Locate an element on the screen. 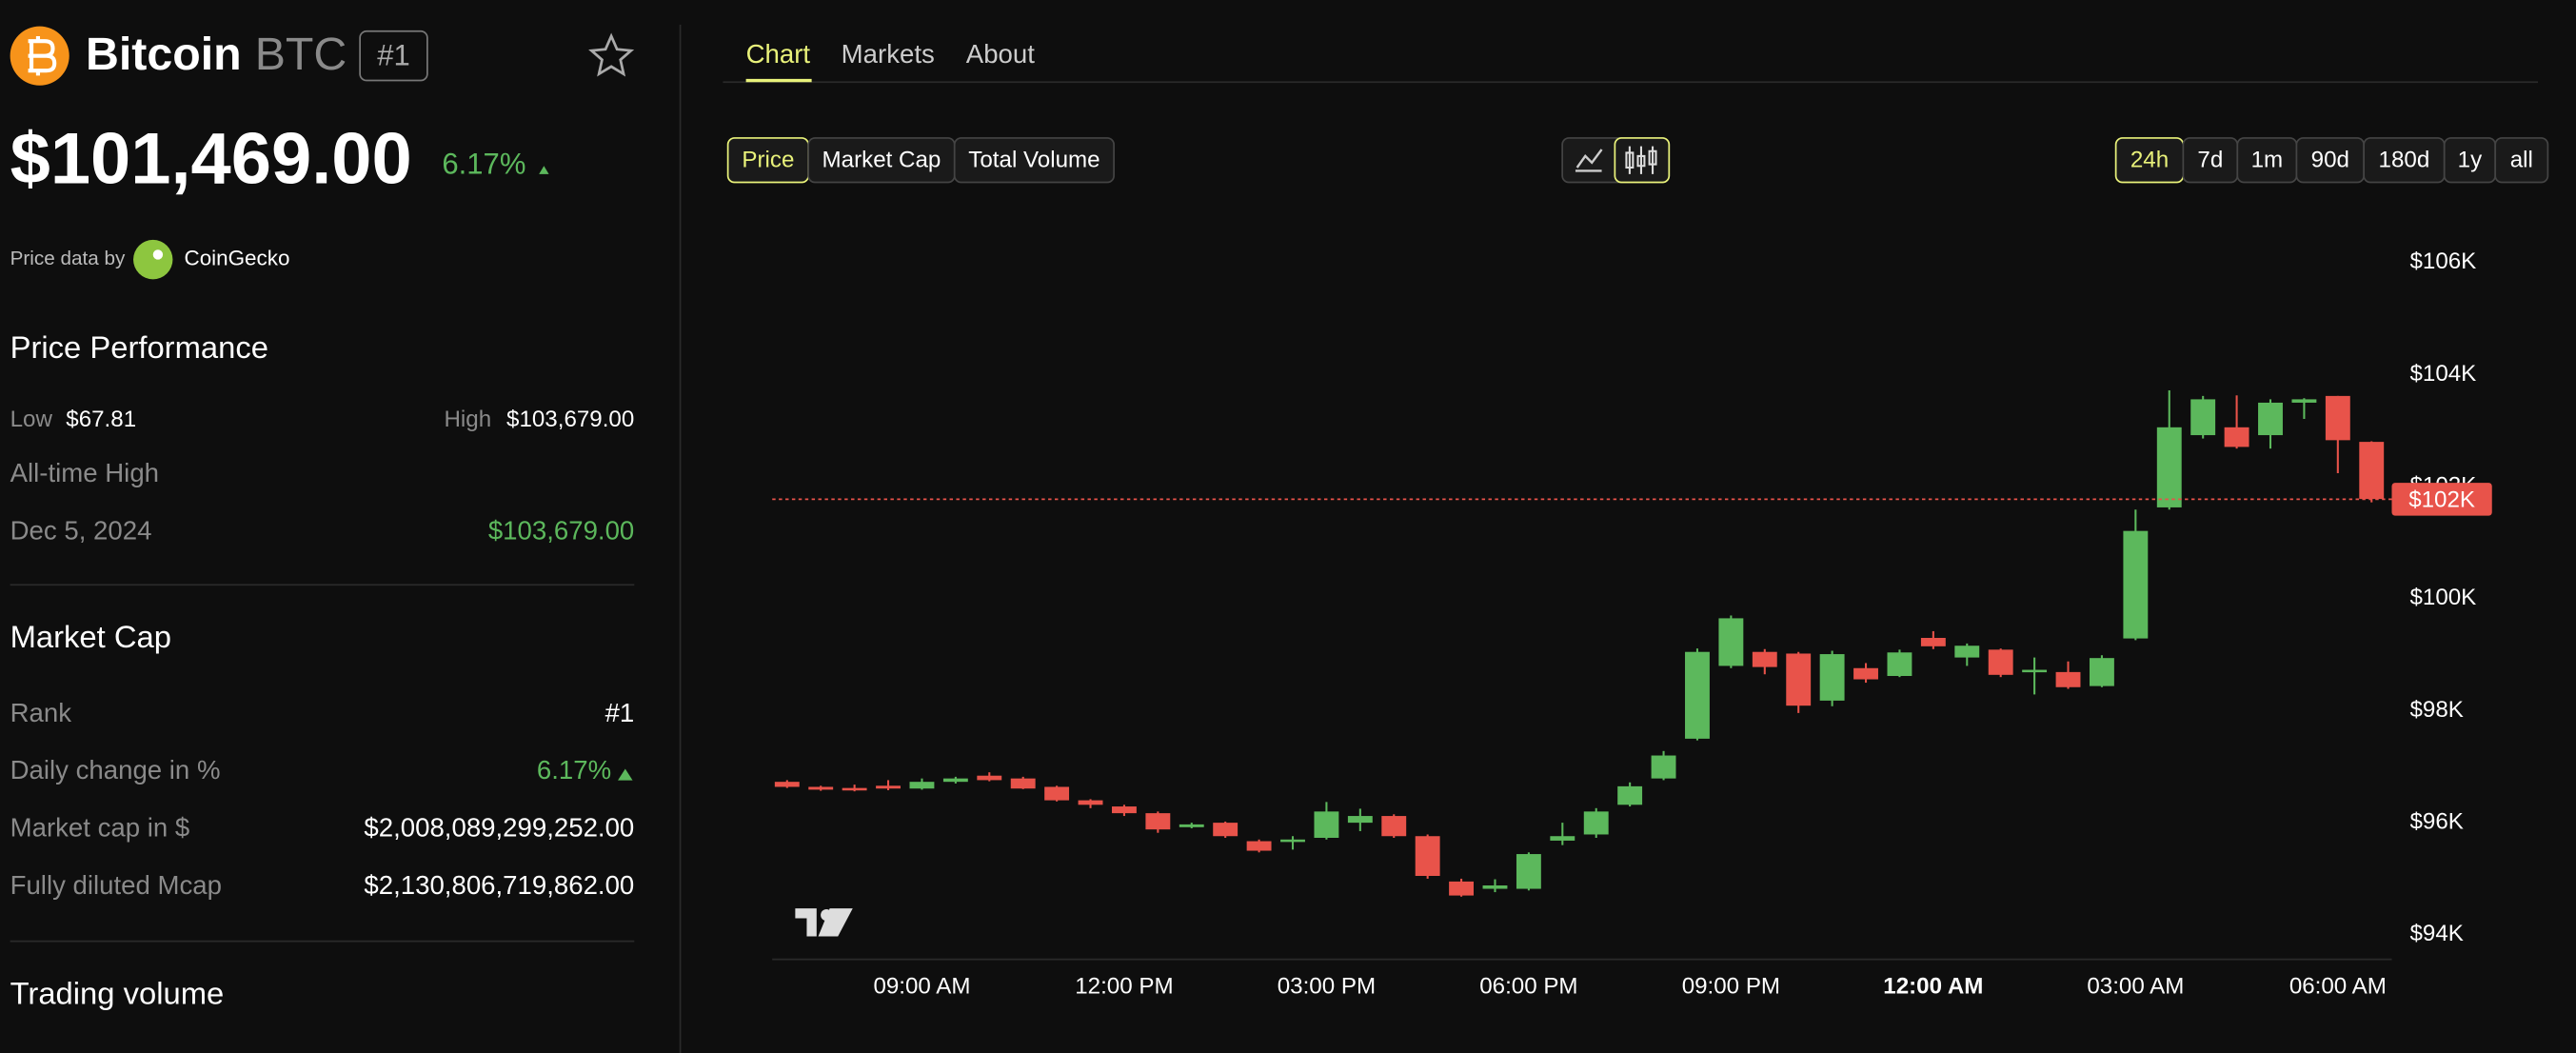 This screenshot has width=2576, height=1053. row-value: 6.17% is located at coordinates (574, 770).